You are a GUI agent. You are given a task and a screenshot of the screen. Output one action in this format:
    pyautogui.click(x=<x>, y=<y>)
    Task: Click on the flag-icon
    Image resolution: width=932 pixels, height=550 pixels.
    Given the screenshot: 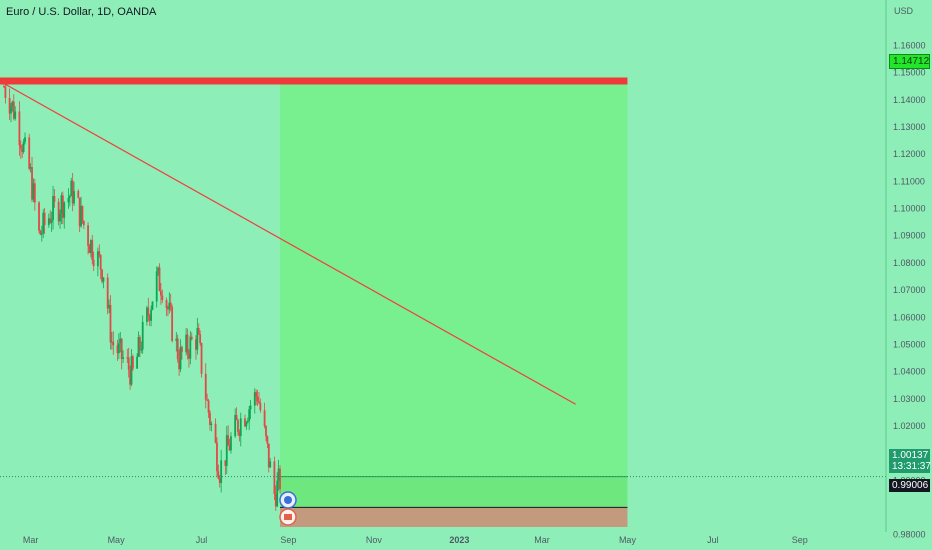 What is the action you would take?
    pyautogui.click(x=288, y=517)
    